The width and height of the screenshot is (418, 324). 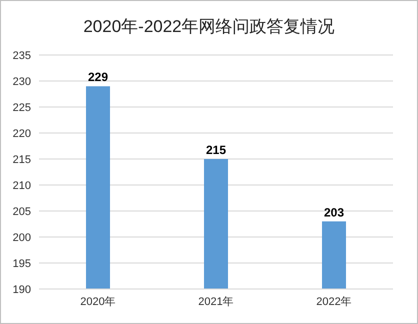 What do you see at coordinates (21, 290) in the screenshot?
I see `y-tick-label: 190` at bounding box center [21, 290].